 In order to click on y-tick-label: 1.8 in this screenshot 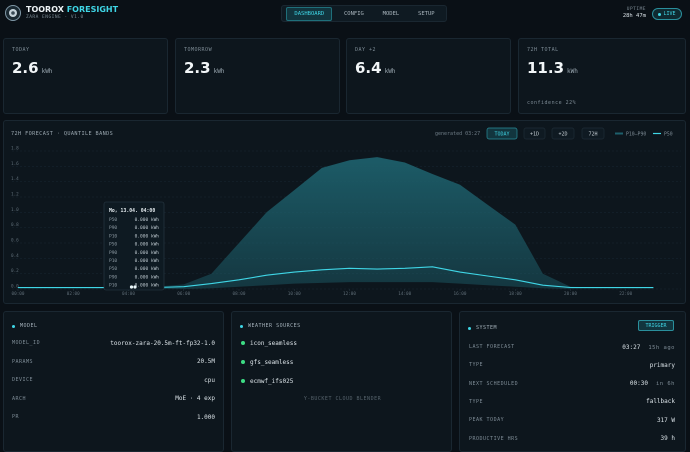, I will do `click(15, 149)`.